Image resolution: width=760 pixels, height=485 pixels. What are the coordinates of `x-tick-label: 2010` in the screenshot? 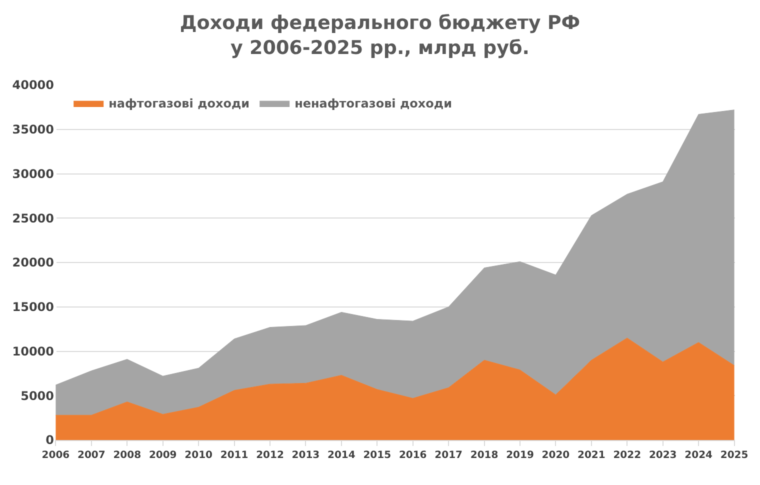 It's located at (198, 455).